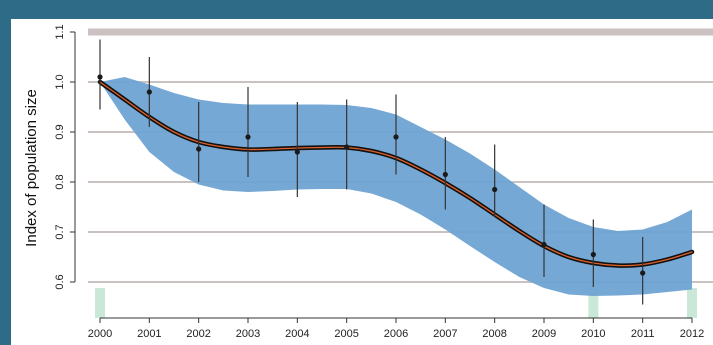 This screenshot has height=345, width=713. Describe the element at coordinates (445, 334) in the screenshot. I see `x-tick-label: 2007` at that location.